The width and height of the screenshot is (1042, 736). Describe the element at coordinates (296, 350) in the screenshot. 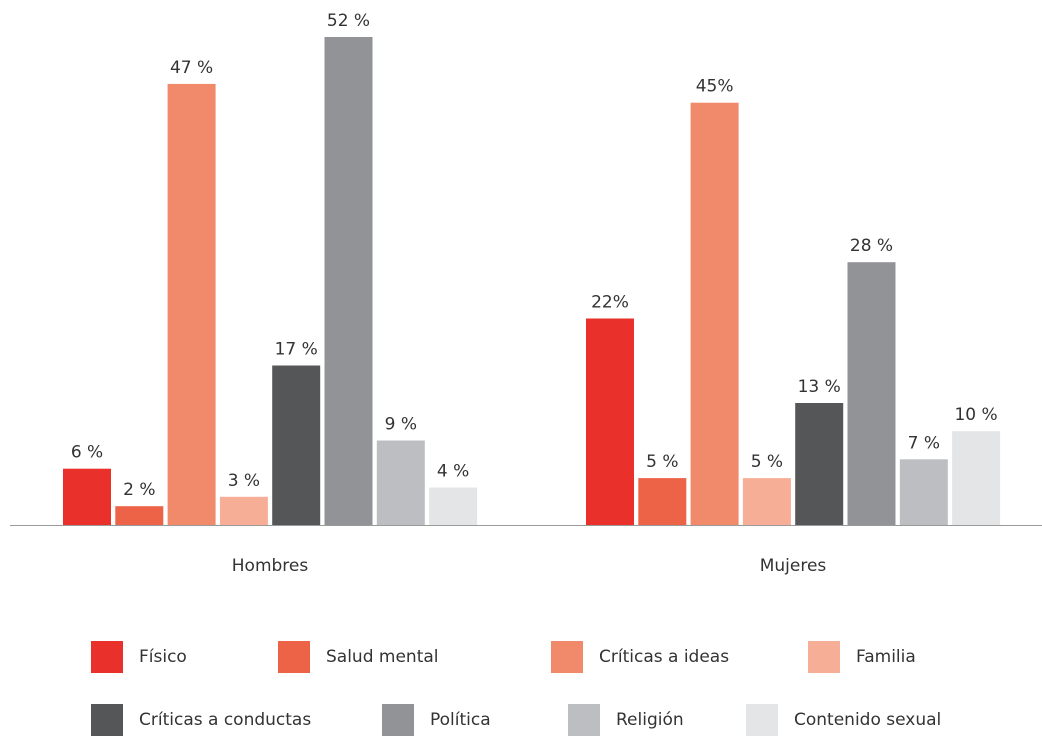

I see `data-label-hombres-criticas-a-conductas: 17 %` at that location.